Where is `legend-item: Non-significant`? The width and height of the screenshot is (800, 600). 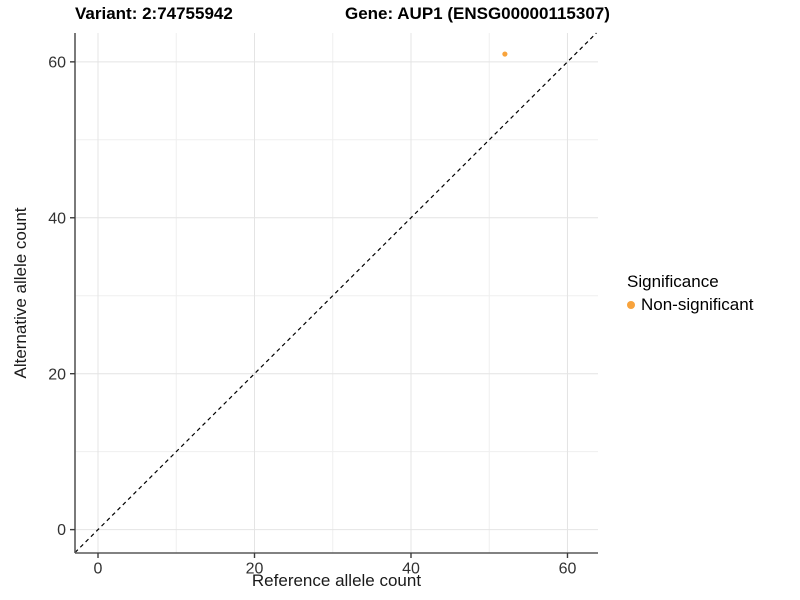 legend-item: Non-significant is located at coordinates (690, 305).